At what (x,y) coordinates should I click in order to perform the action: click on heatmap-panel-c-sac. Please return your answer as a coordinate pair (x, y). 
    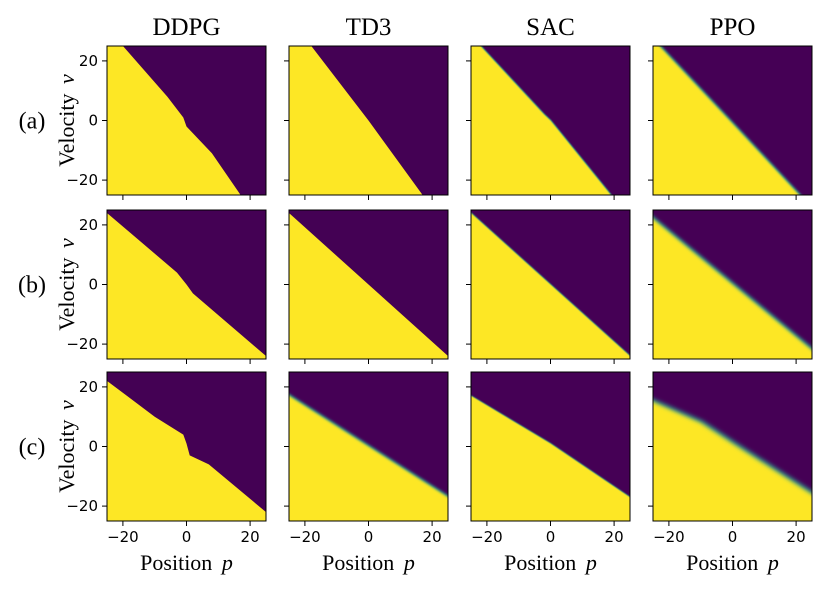
    Looking at the image, I should click on (550, 446).